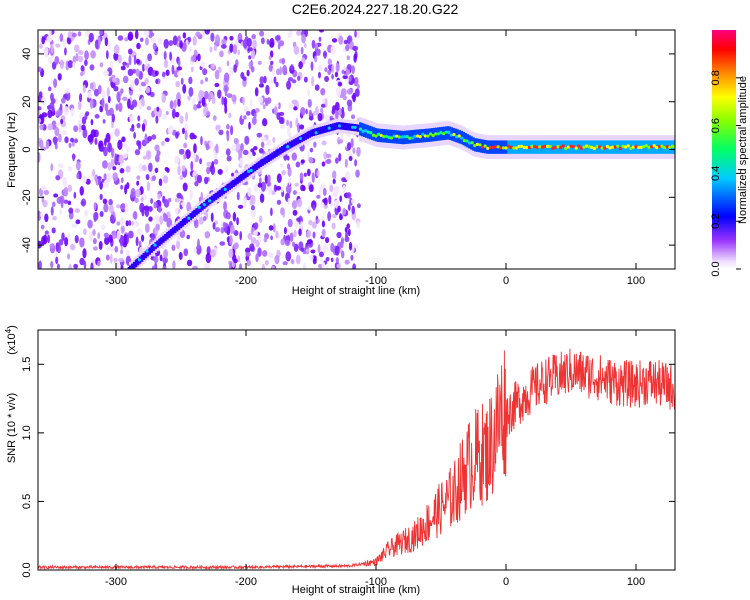 This screenshot has height=600, width=750. What do you see at coordinates (716, 77) in the screenshot?
I see `colorbar-tick-label: 0.8` at bounding box center [716, 77].